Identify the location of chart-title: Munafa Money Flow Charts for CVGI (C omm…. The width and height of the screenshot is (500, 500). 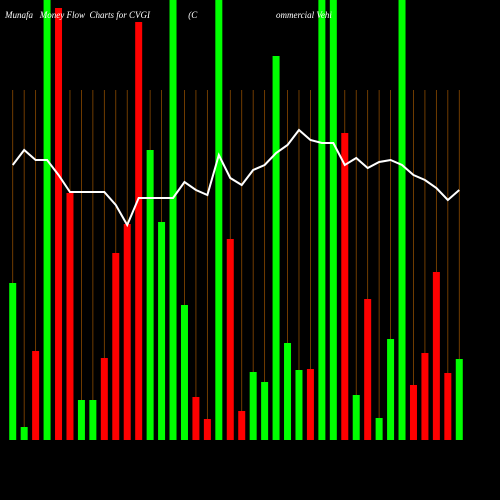
(168, 15).